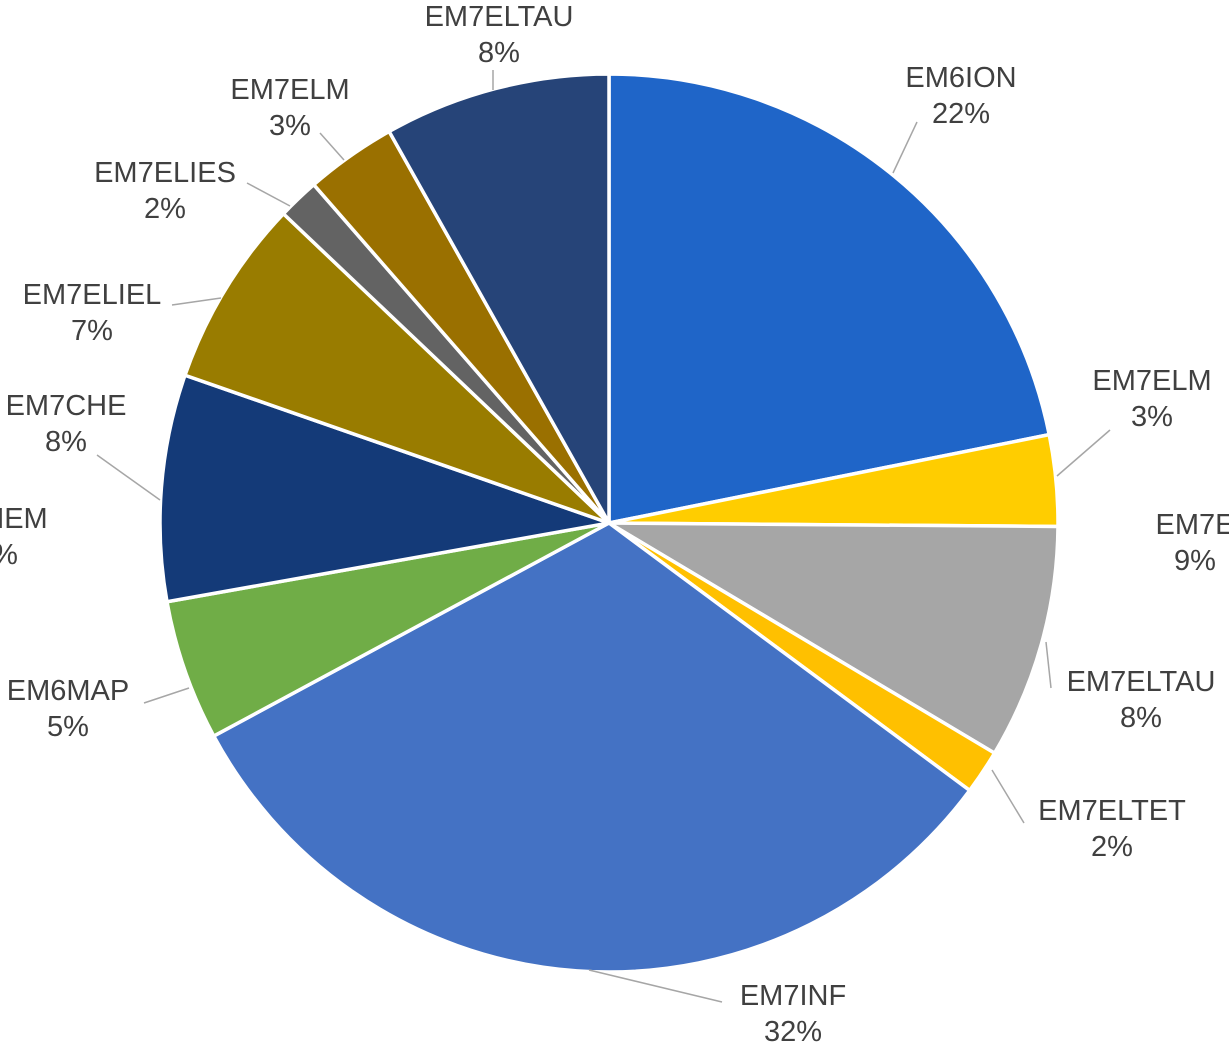  I want to click on slice-name-label: EM7CHE, so click(66, 406).